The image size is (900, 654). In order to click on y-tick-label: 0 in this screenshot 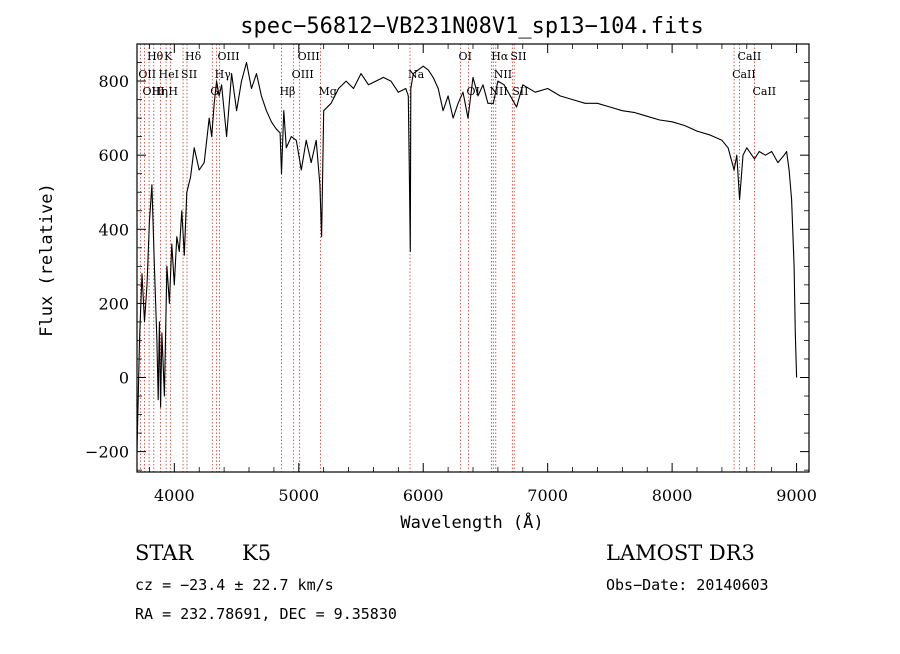, I will do `click(124, 378)`.